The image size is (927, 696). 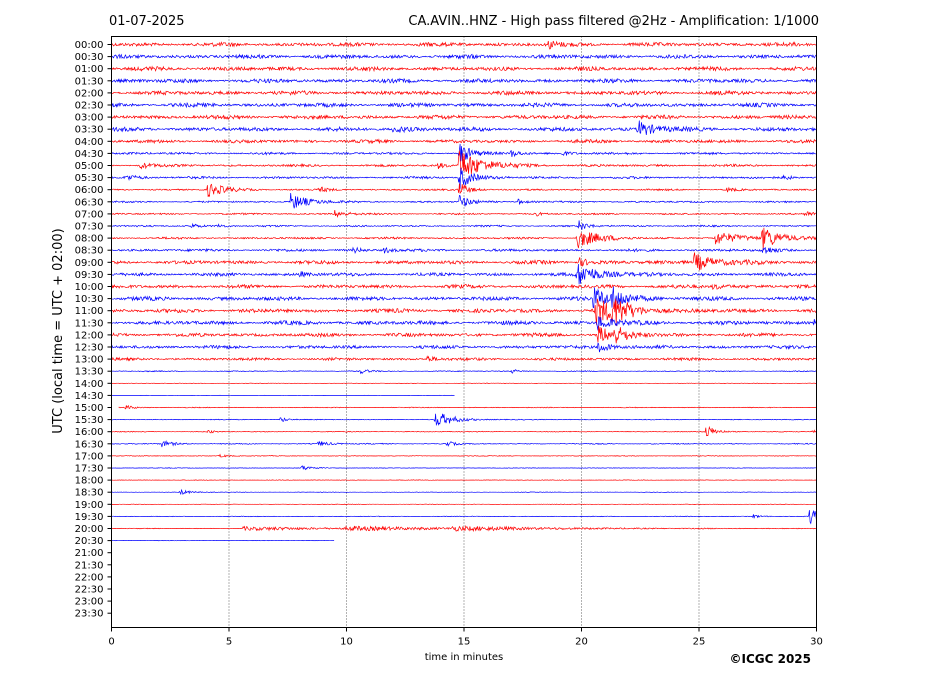 I want to click on trace-2000, so click(x=464, y=529).